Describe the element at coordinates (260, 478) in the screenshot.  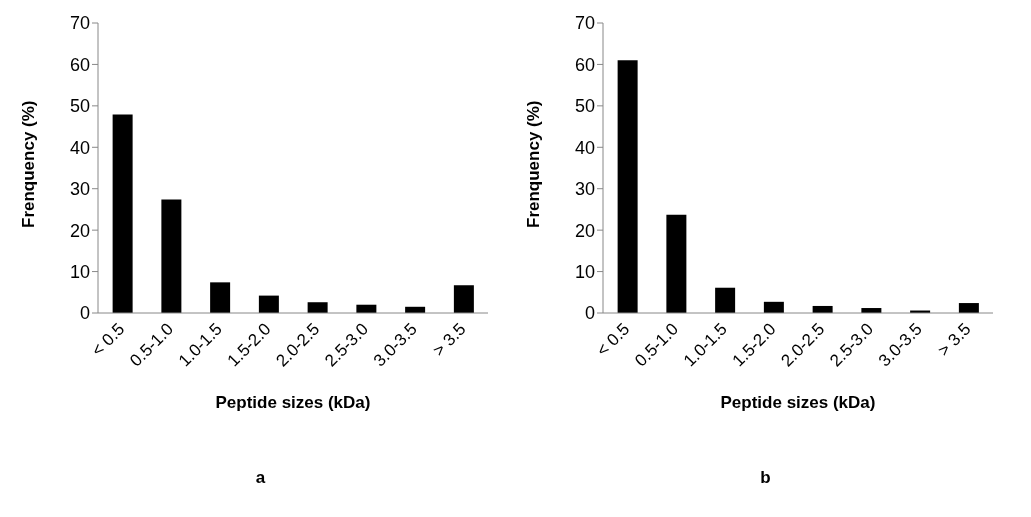
I see `text: a` at that location.